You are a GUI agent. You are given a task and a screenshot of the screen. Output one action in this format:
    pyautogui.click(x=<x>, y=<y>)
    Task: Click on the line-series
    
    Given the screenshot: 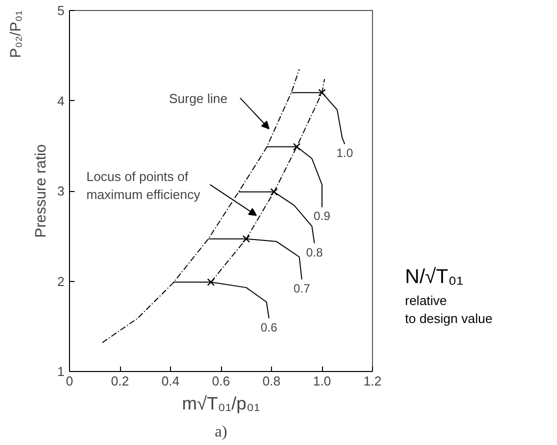 What is the action you would take?
    pyautogui.click(x=221, y=300)
    